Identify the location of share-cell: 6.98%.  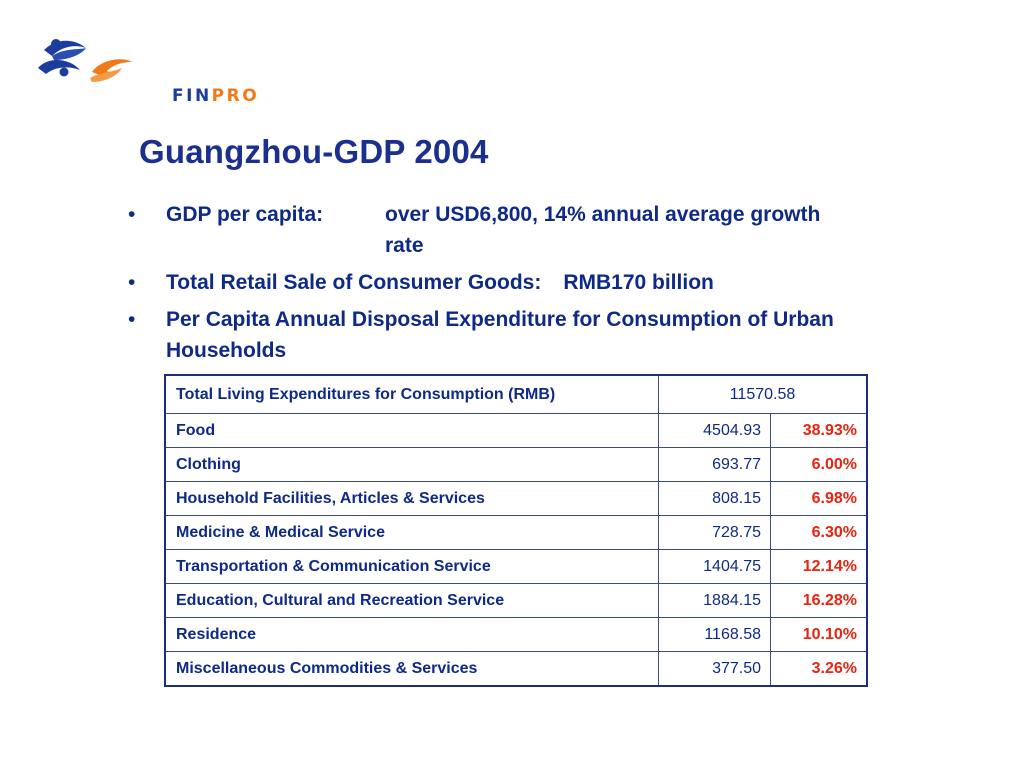
(819, 498).